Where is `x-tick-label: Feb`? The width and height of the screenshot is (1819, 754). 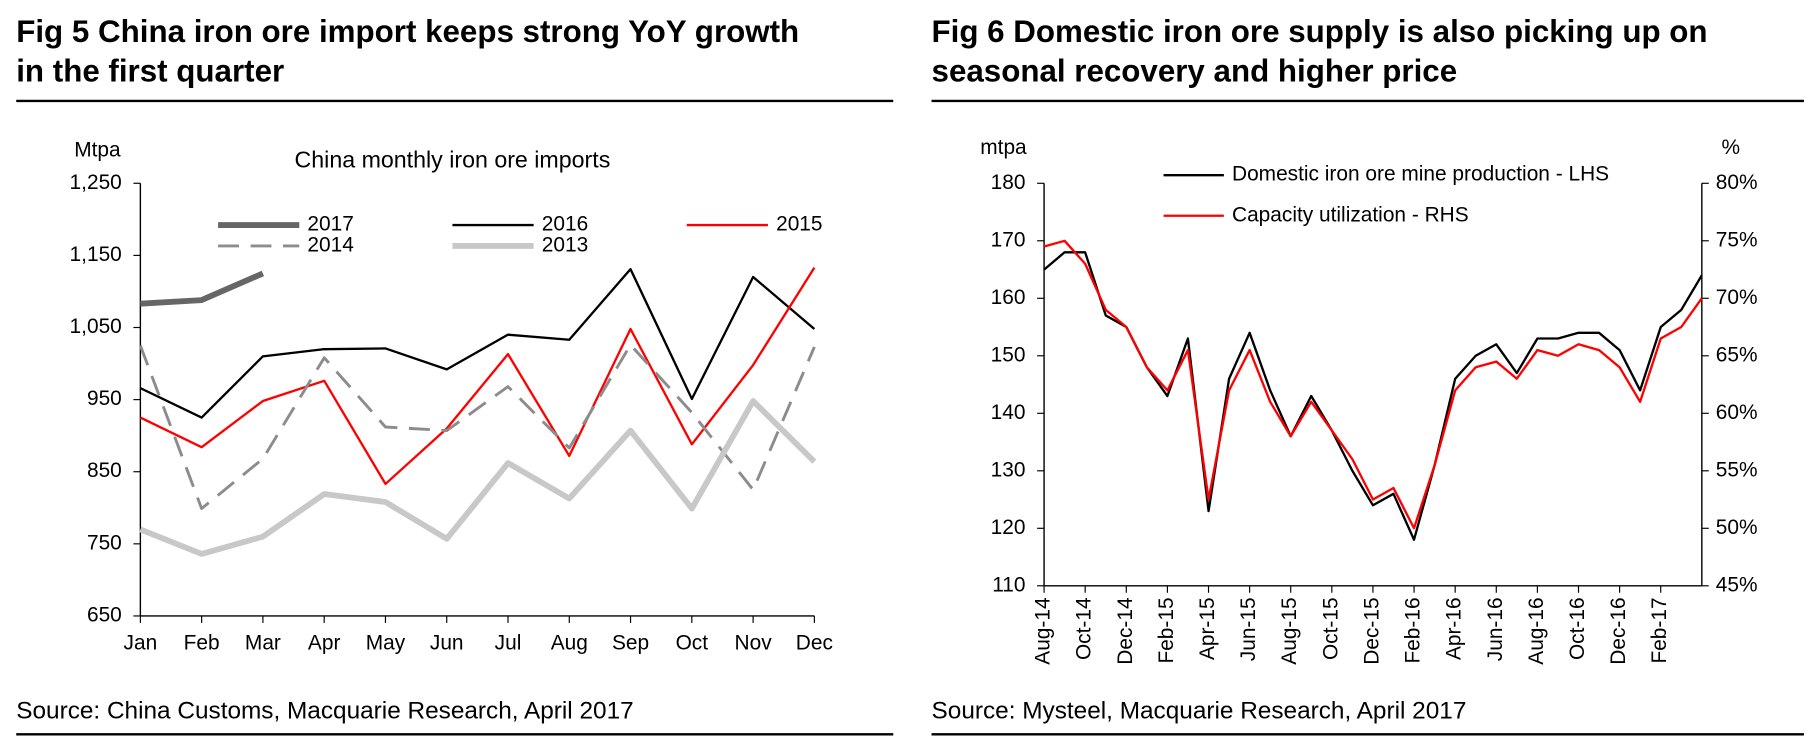
x-tick-label: Feb is located at coordinates (202, 642).